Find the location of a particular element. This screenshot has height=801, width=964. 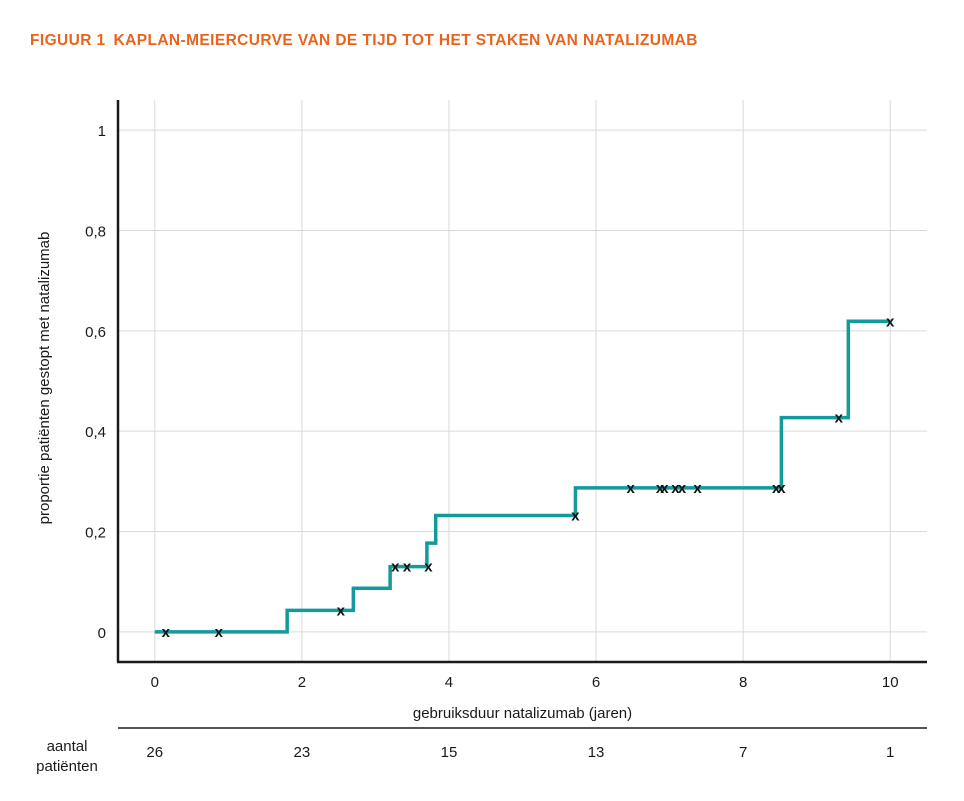

x-tick-label: 8 is located at coordinates (743, 682).